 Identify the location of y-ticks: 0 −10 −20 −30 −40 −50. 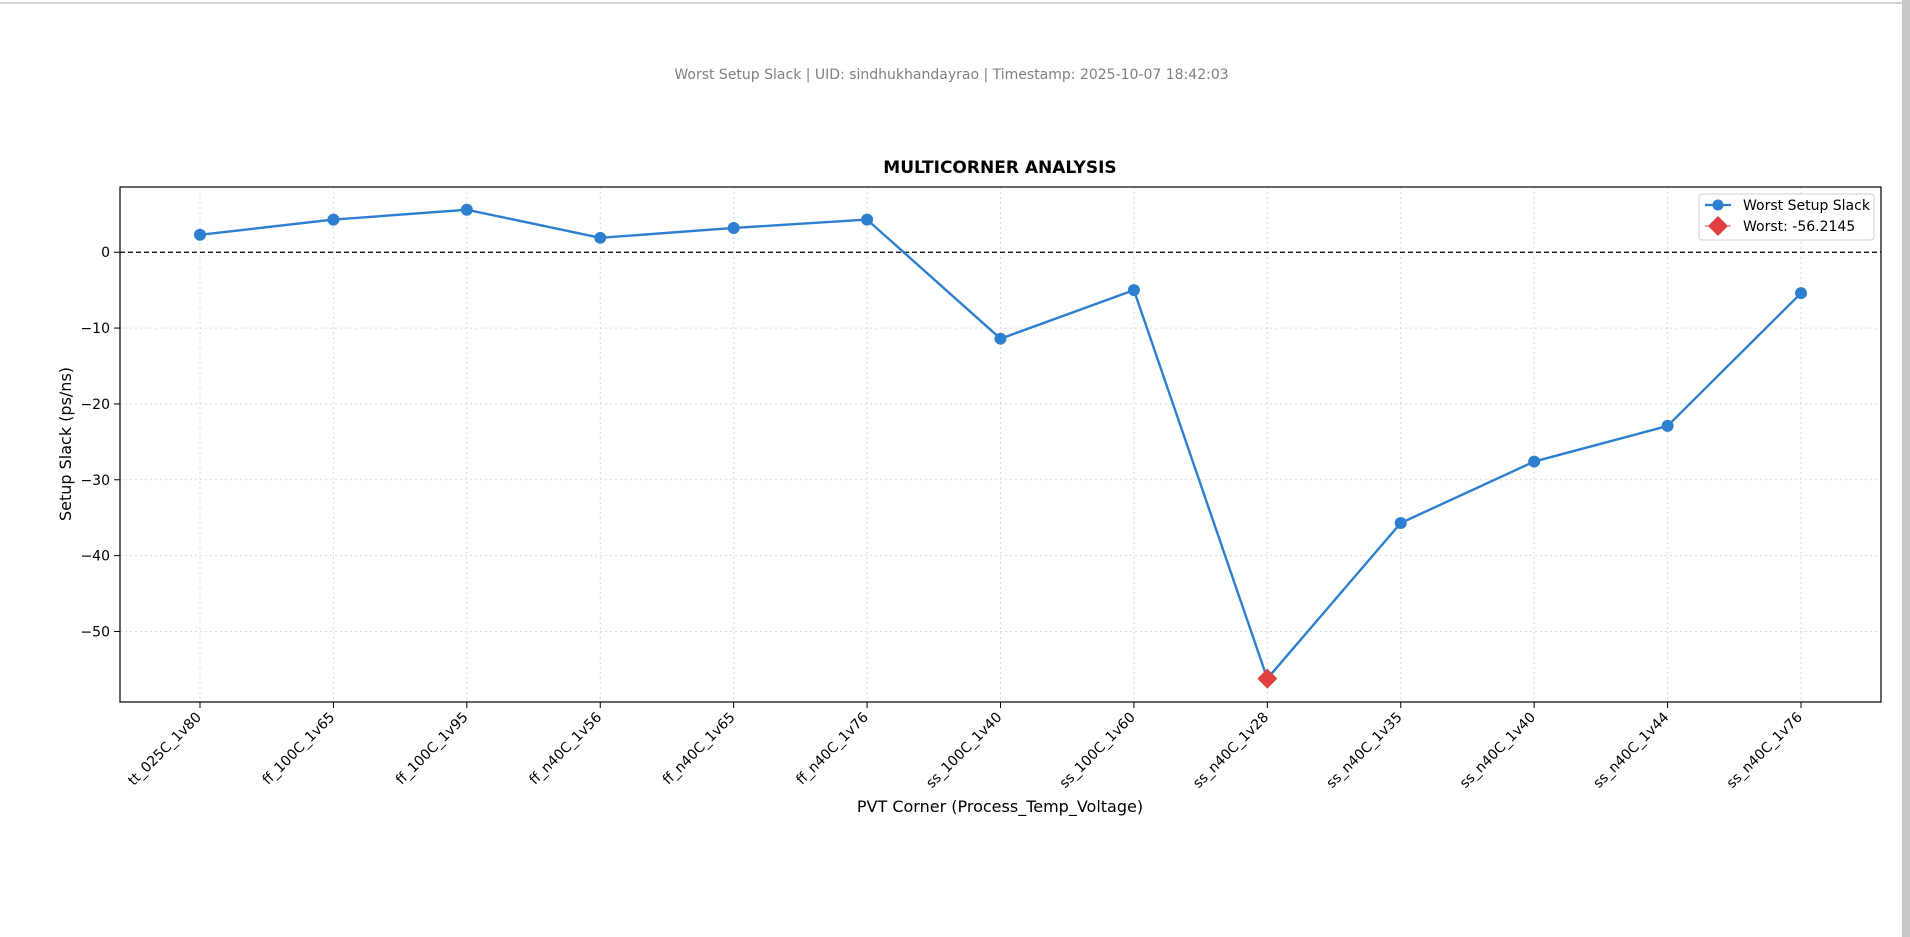
(100, 442).